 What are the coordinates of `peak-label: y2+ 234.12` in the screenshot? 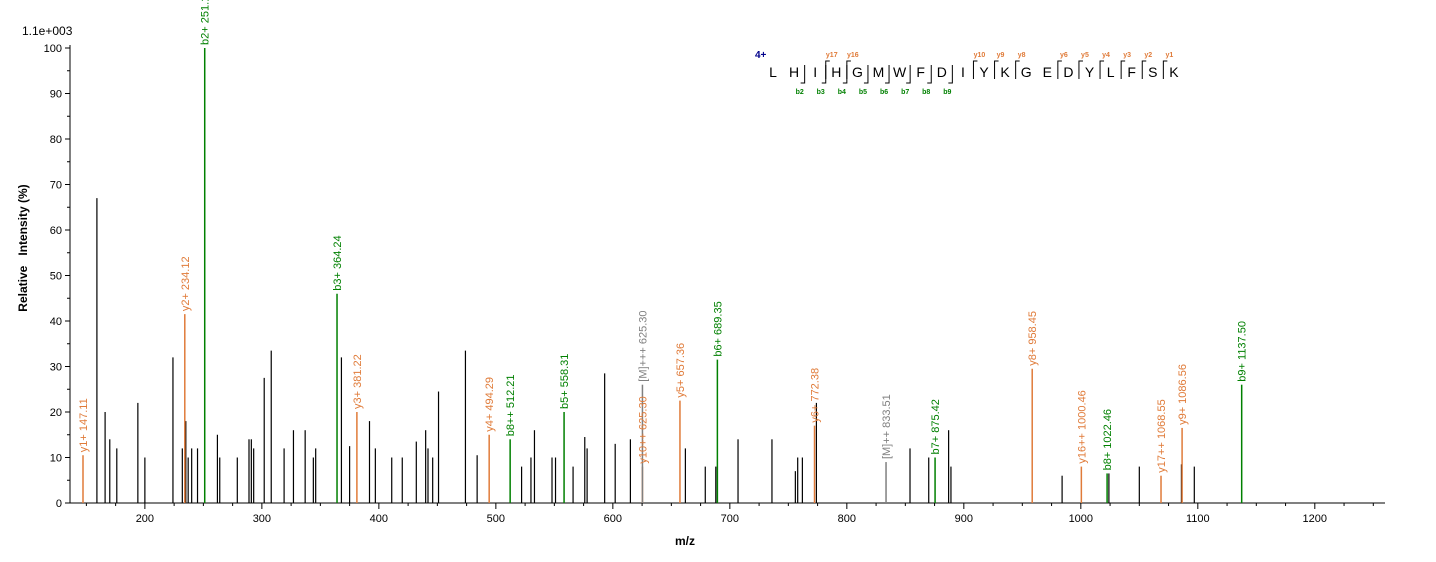 It's located at (186, 283).